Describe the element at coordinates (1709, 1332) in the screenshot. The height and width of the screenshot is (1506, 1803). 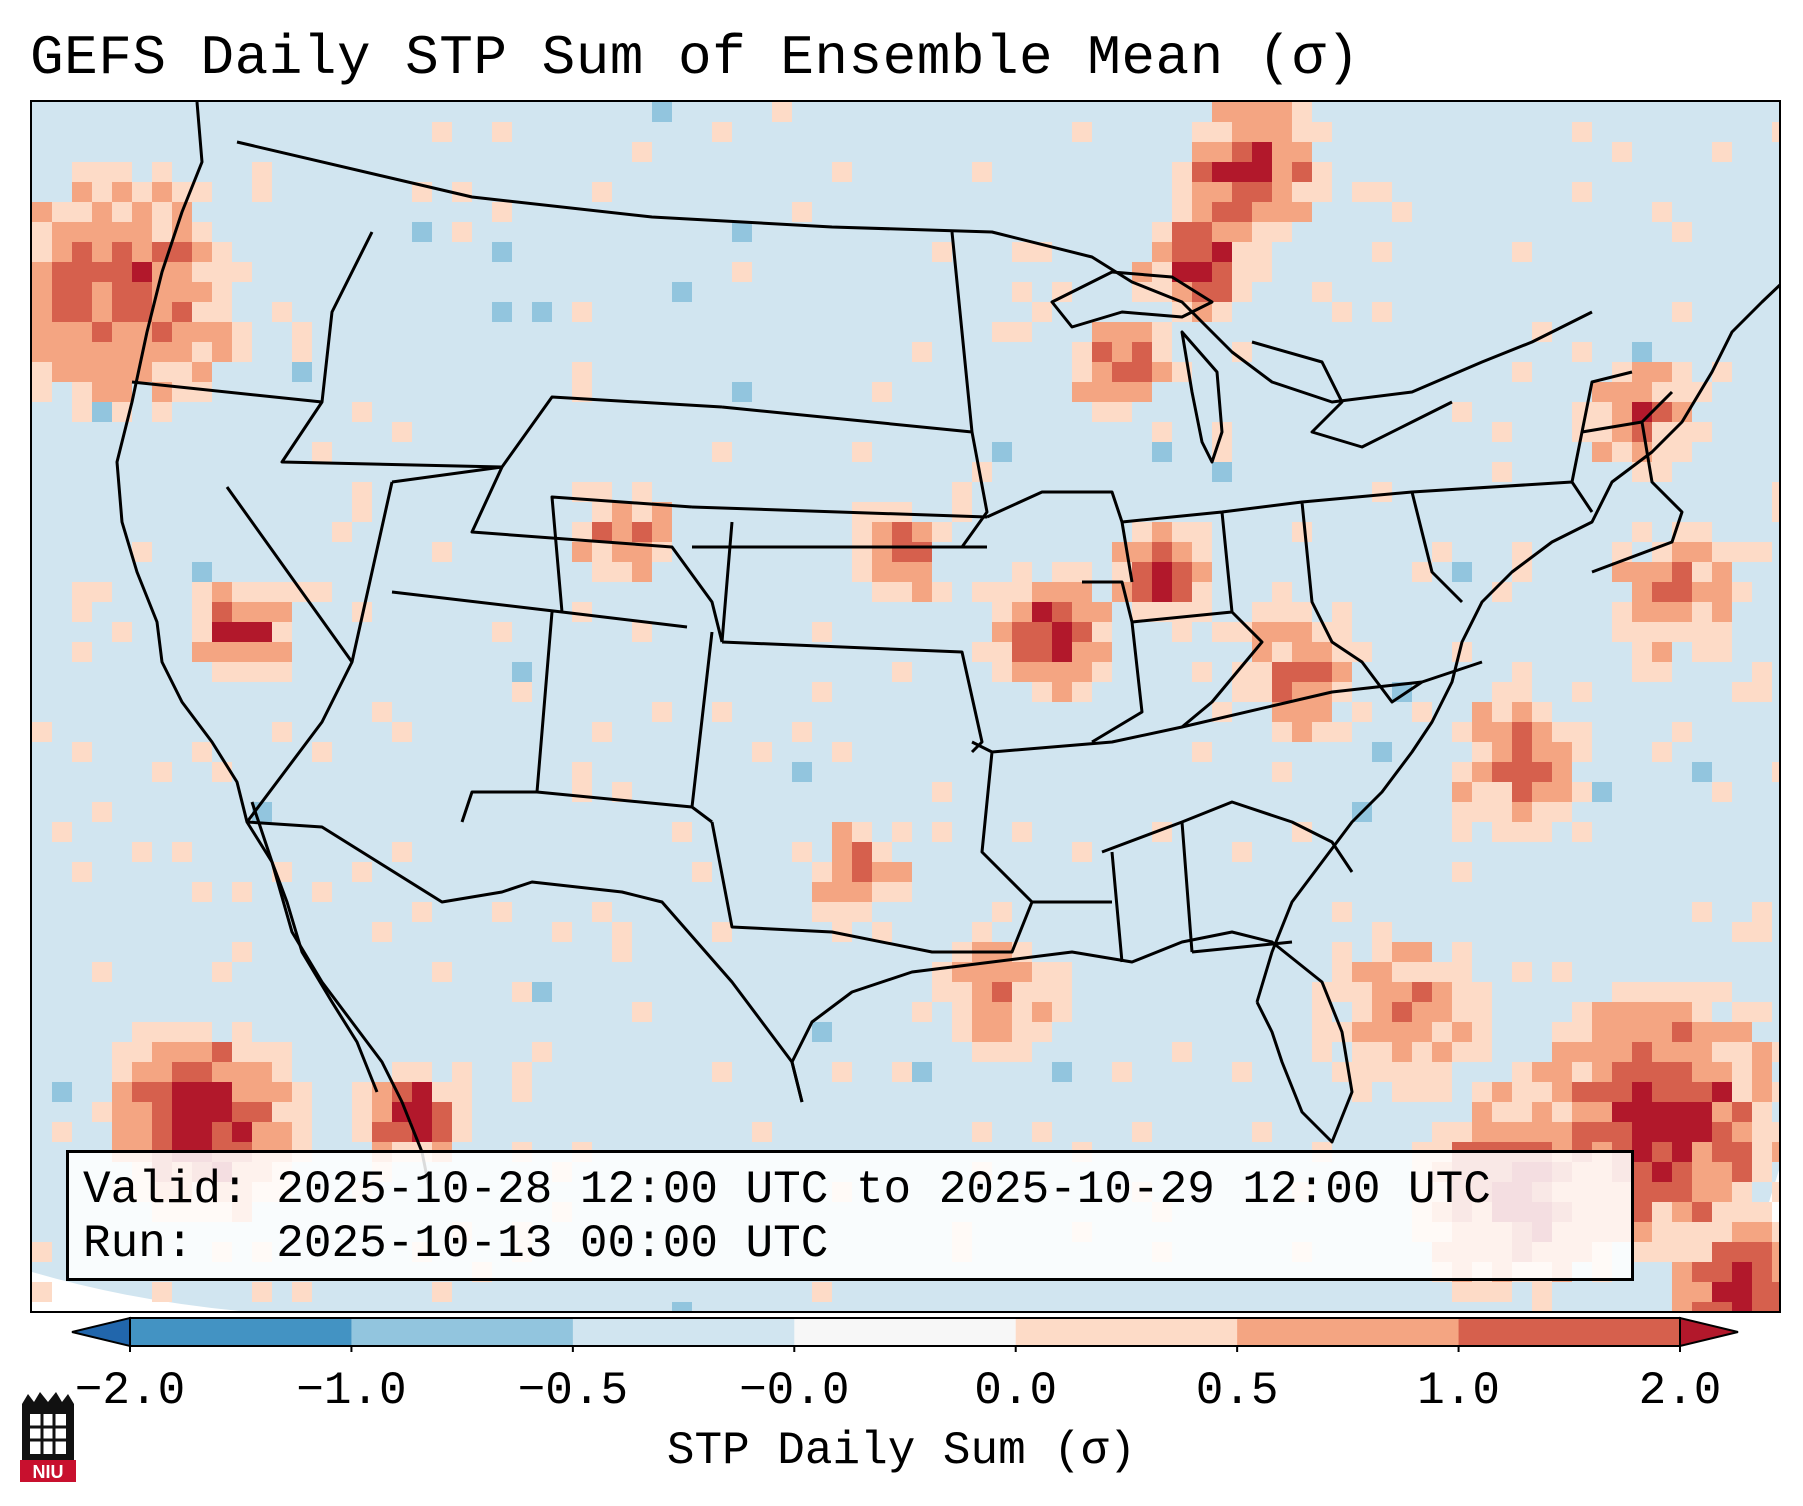
I see `colorbar-extend-high` at that location.